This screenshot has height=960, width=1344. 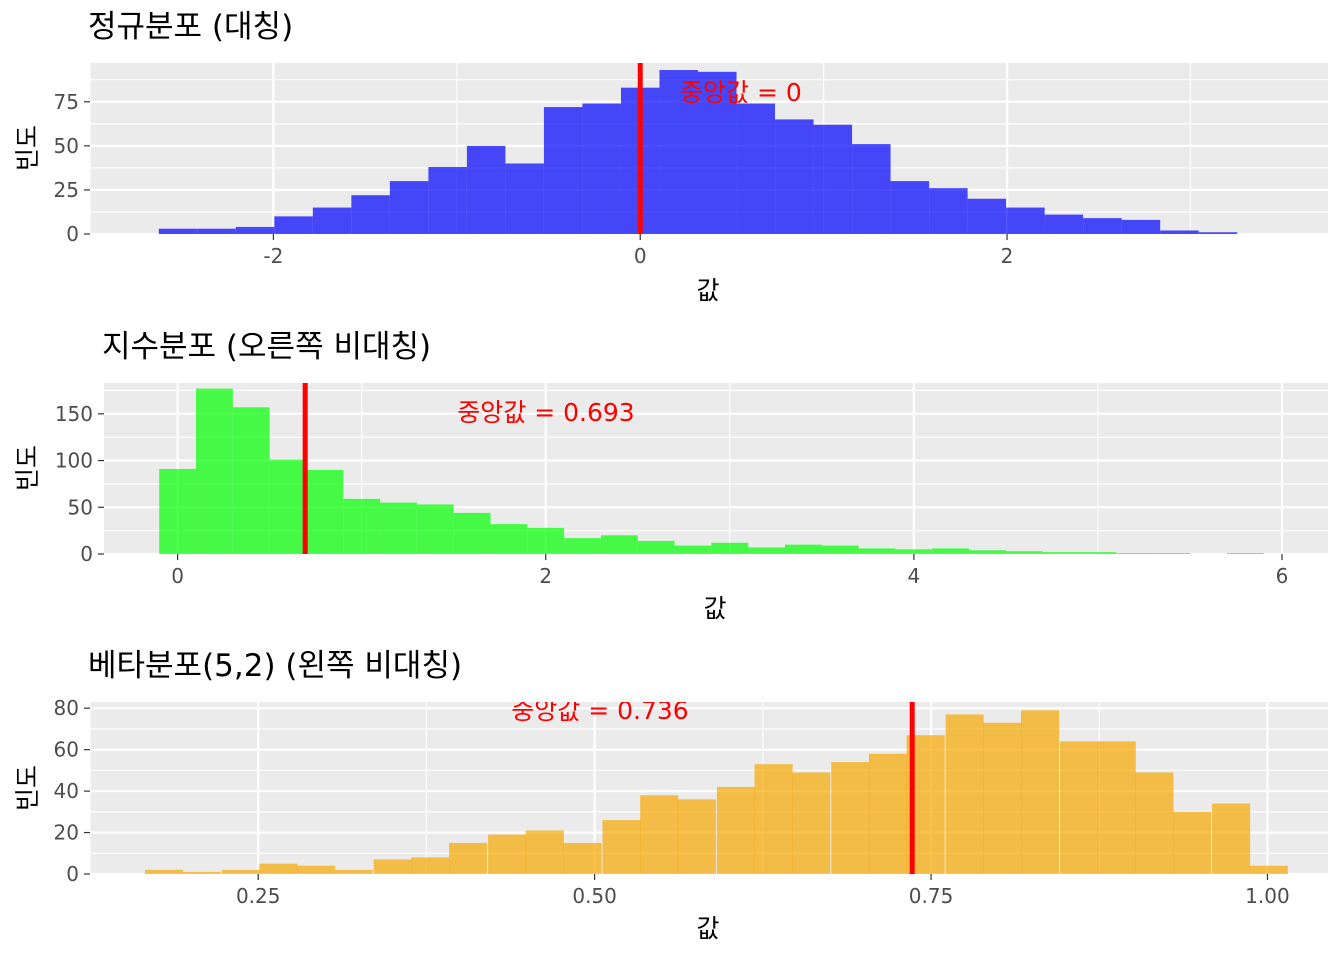 What do you see at coordinates (913, 576) in the screenshot?
I see `x-tick-label: 4` at bounding box center [913, 576].